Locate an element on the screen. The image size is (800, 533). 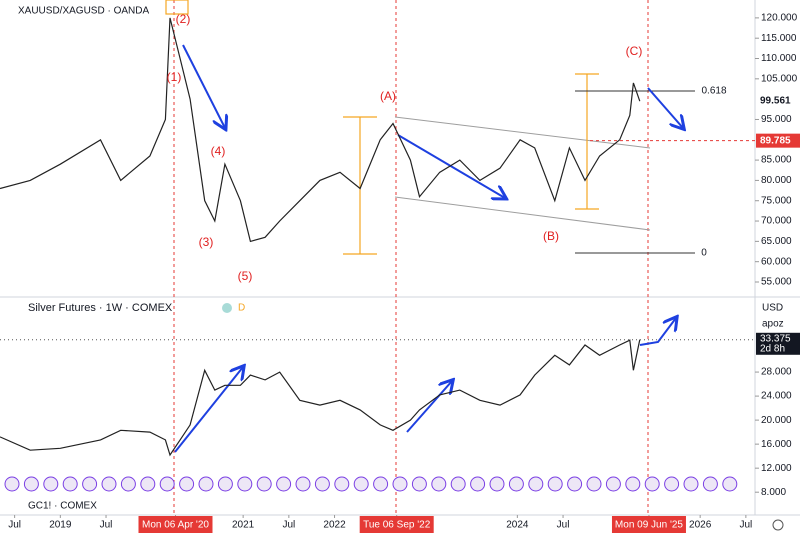
channel is located at coordinates (522, 173).